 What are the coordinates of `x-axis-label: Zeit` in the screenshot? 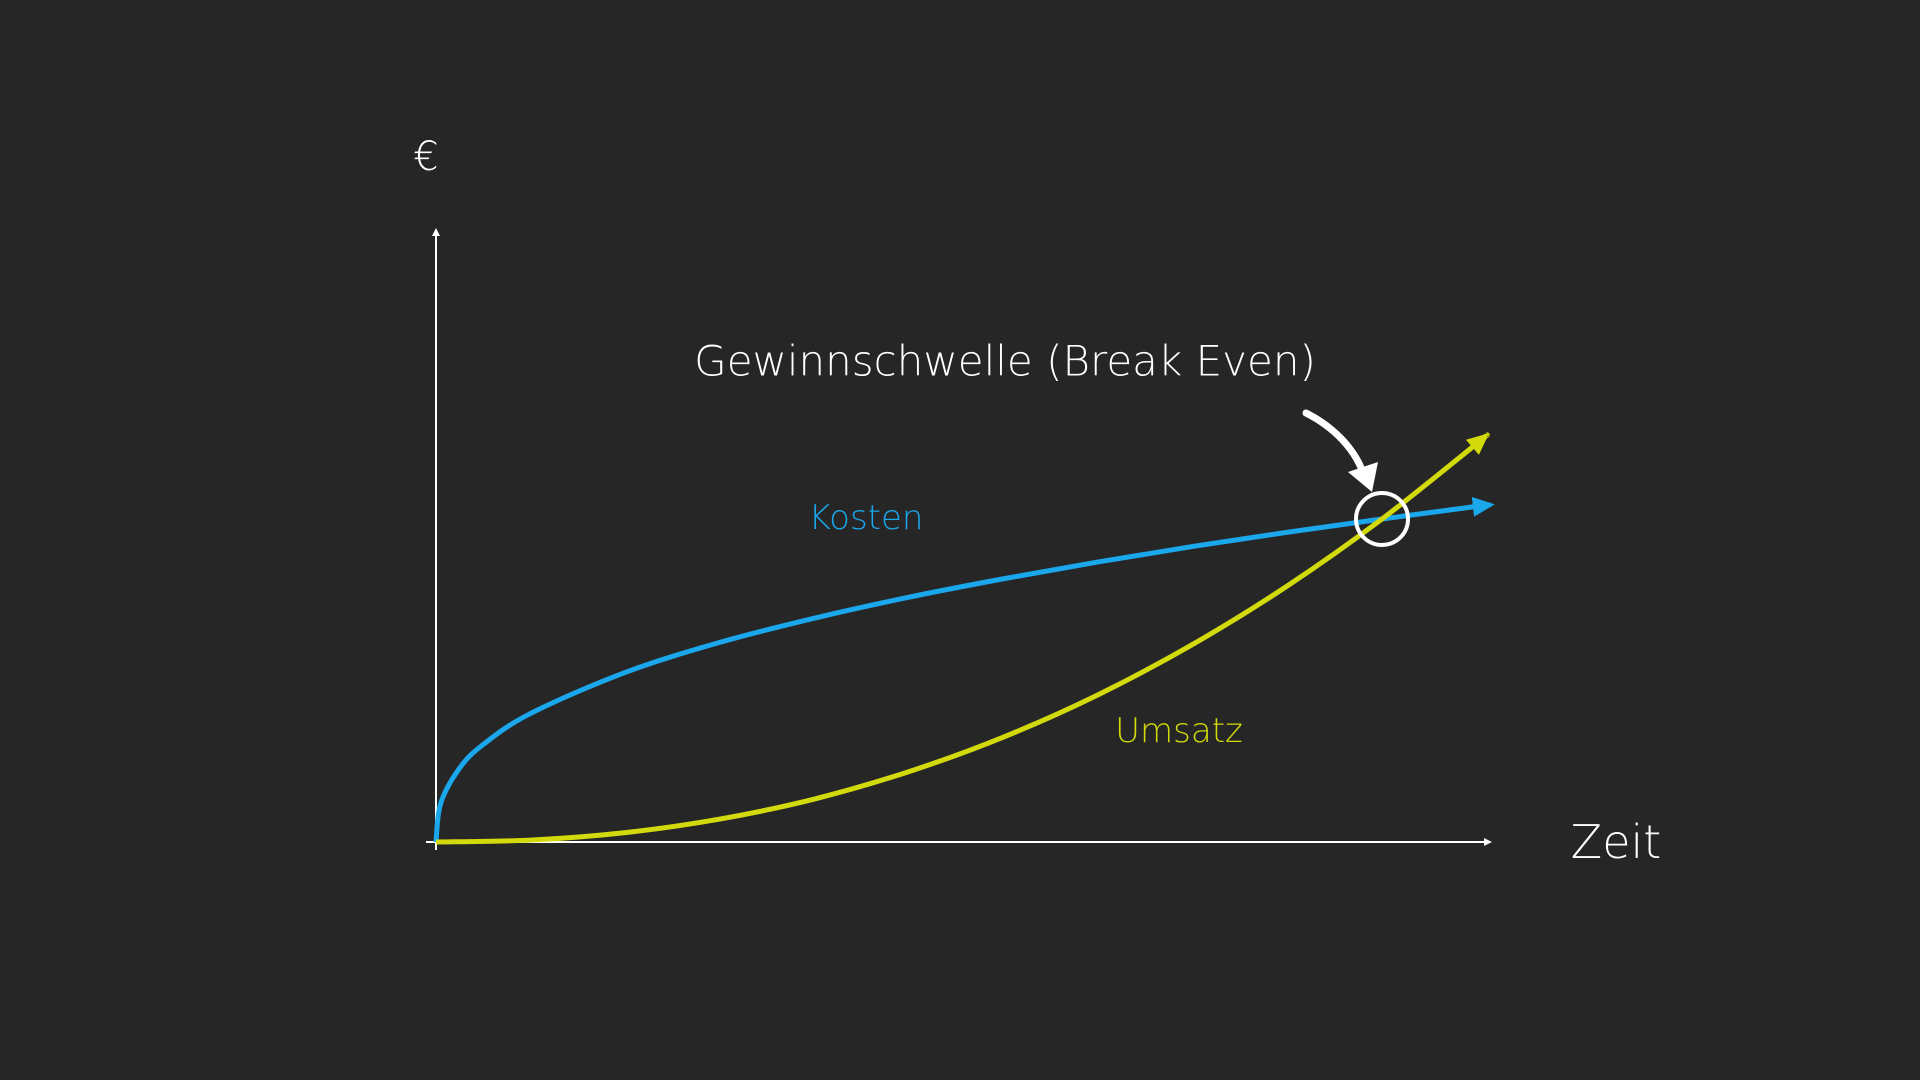 It's located at (1616, 842).